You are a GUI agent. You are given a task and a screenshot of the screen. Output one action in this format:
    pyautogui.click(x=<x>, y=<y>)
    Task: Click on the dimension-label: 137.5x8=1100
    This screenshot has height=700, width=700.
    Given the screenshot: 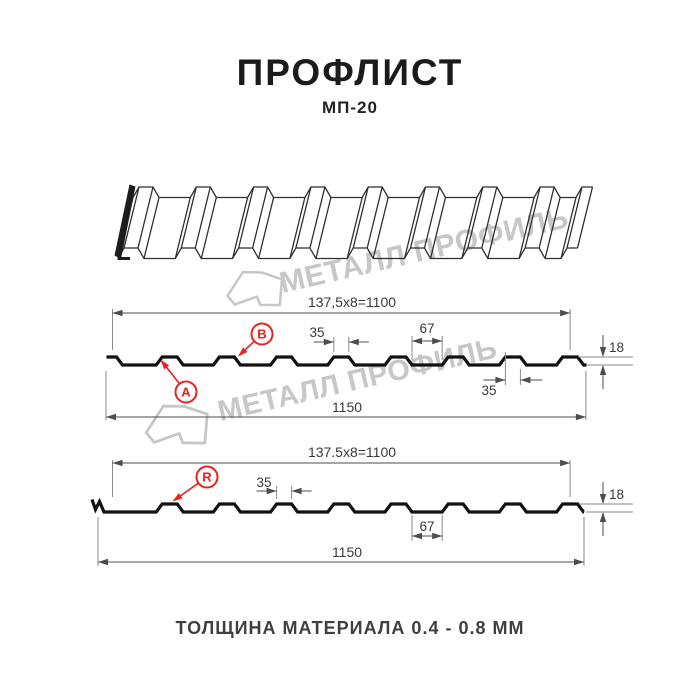 What is the action you would take?
    pyautogui.click(x=352, y=452)
    